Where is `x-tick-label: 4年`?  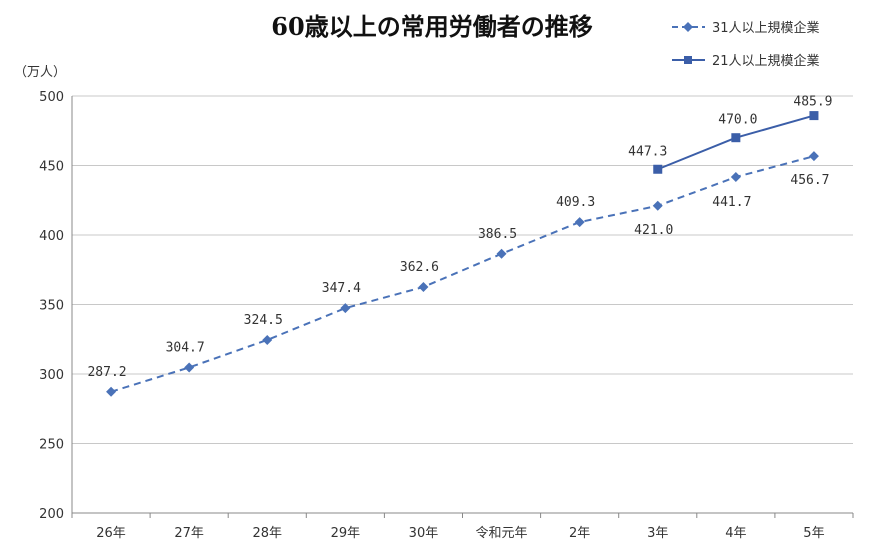 x-tick-label: 4年 is located at coordinates (735, 533).